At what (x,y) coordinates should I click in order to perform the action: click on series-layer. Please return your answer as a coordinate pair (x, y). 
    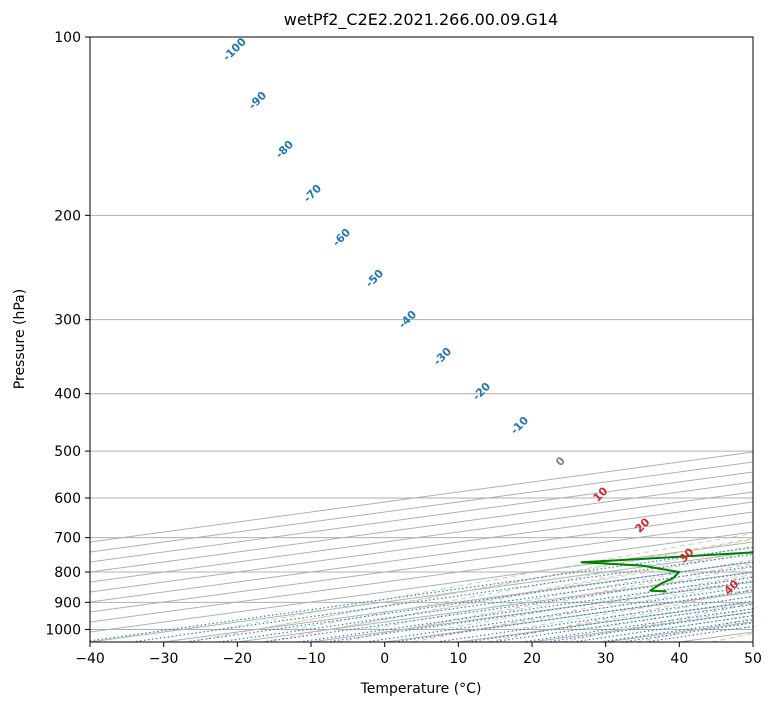
    Looking at the image, I should click on (666, 572).